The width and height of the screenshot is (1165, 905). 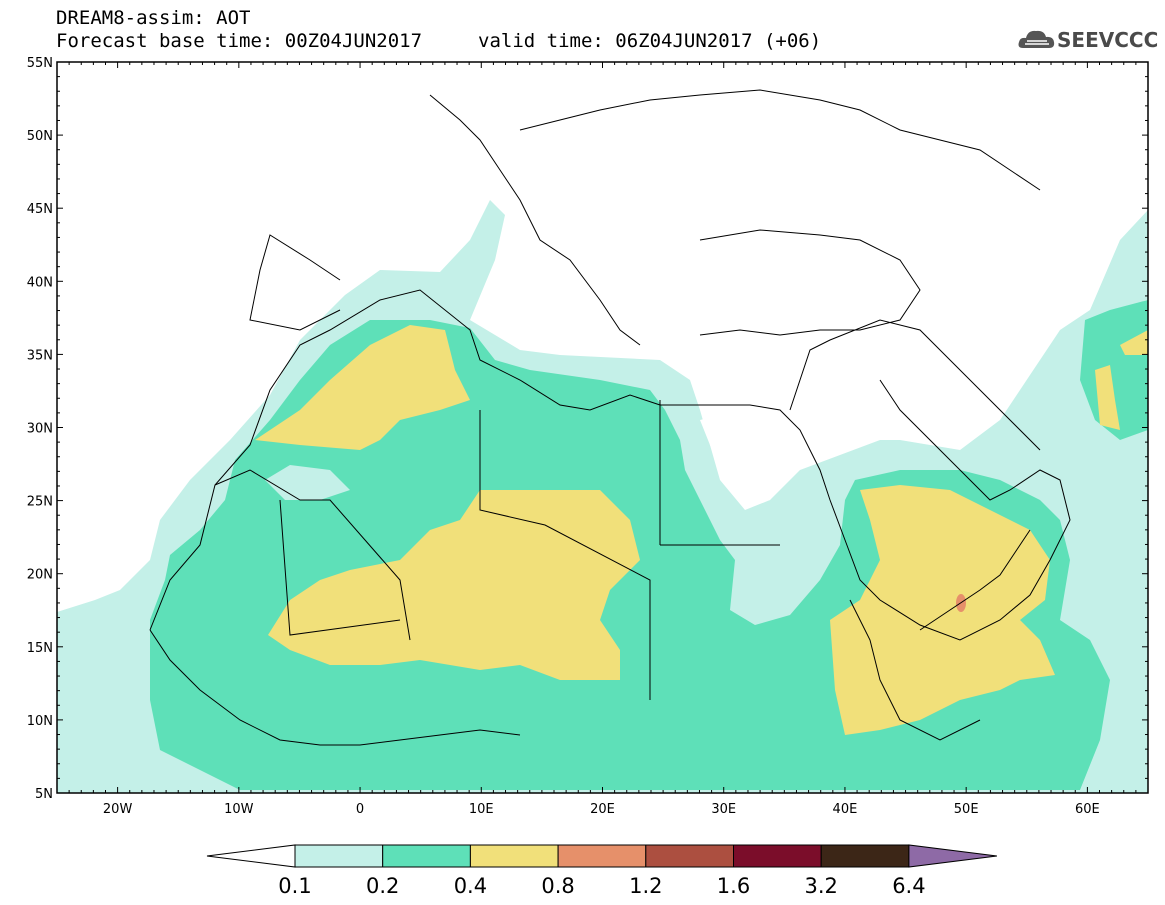 What do you see at coordinates (454, 585) in the screenshot?
I see `aot-contour-0.4-sahel` at bounding box center [454, 585].